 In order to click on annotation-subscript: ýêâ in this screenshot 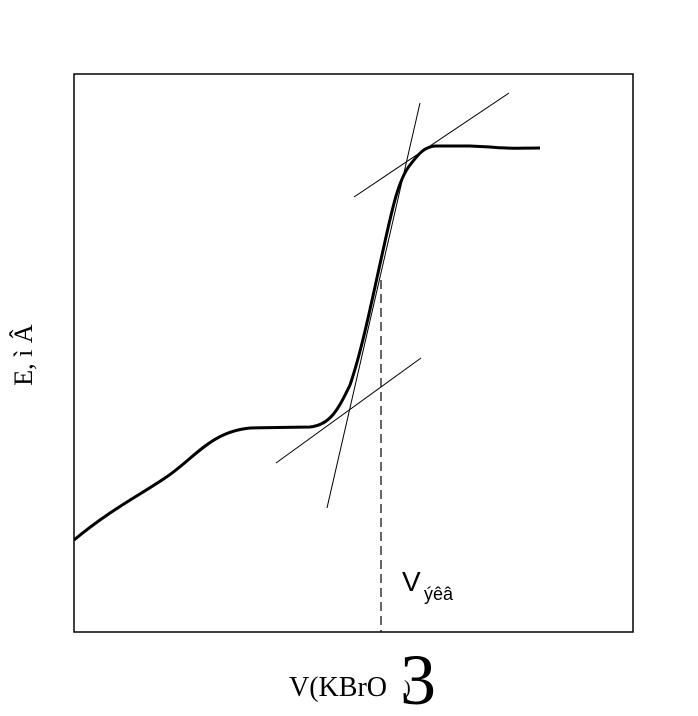, I will do `click(439, 594)`.